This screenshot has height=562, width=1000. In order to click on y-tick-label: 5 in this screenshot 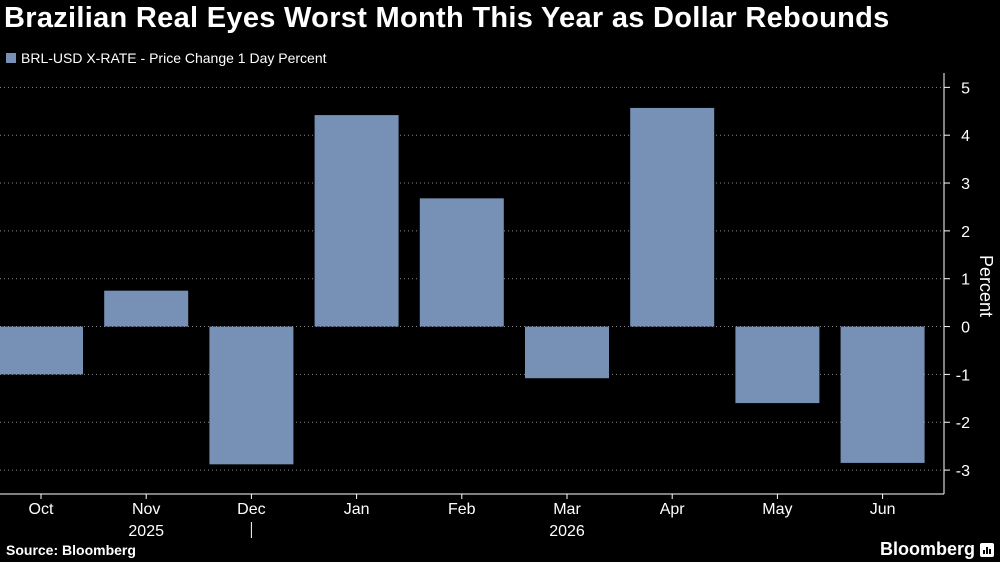, I will do `click(965, 88)`.